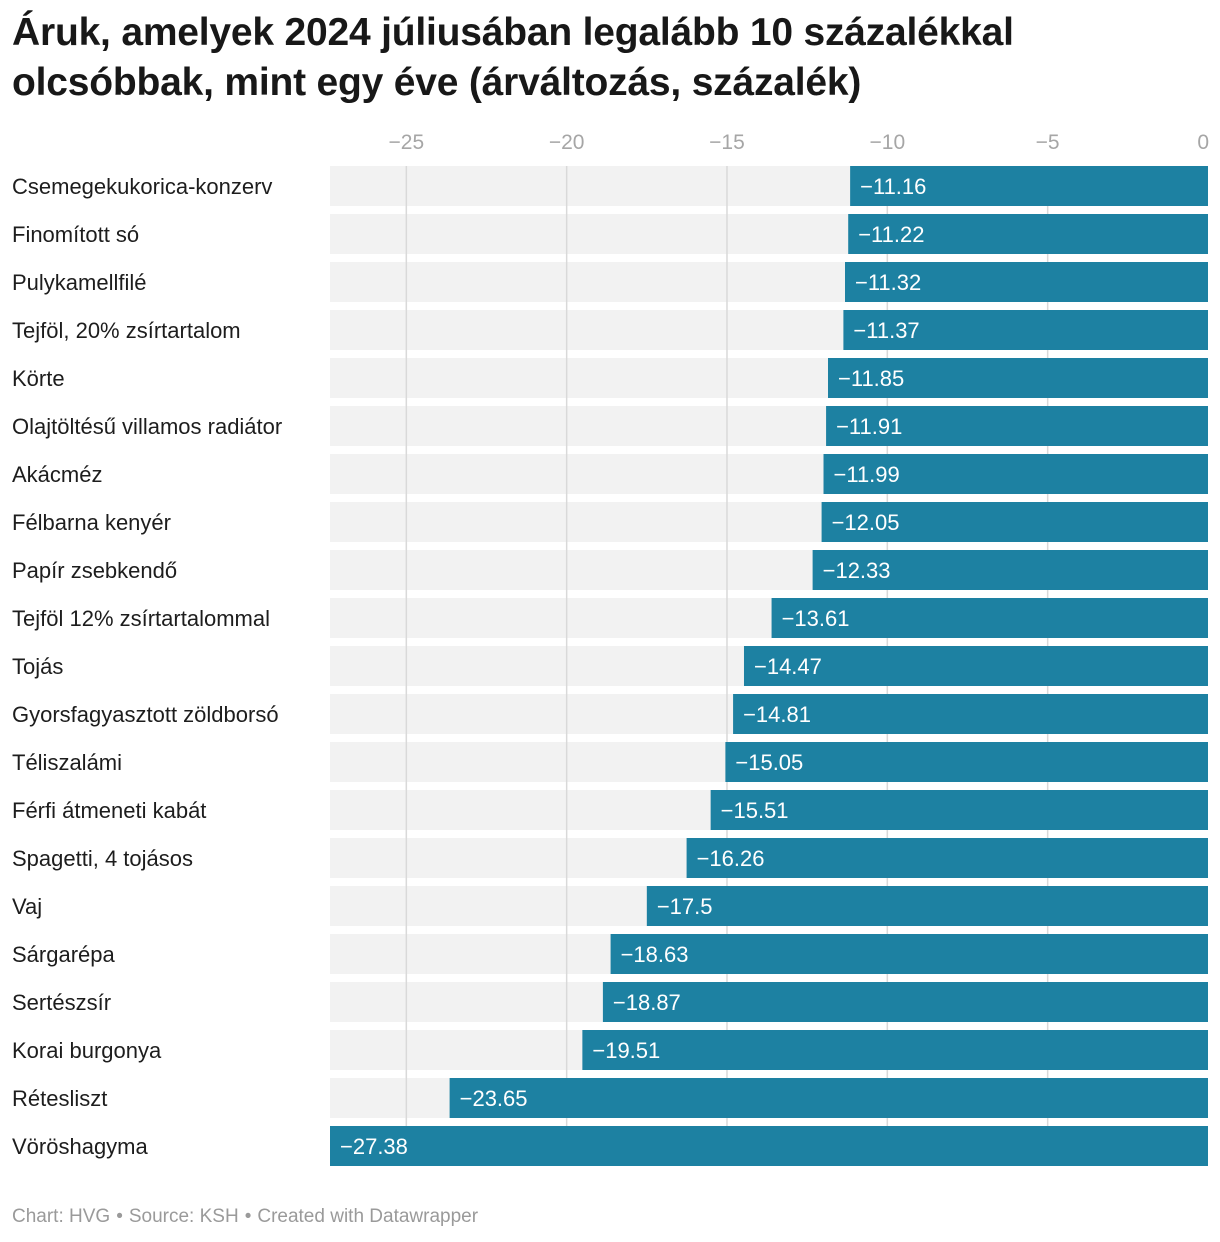 The image size is (1220, 1242). I want to click on bar-value-label: −14.81, so click(777, 714).